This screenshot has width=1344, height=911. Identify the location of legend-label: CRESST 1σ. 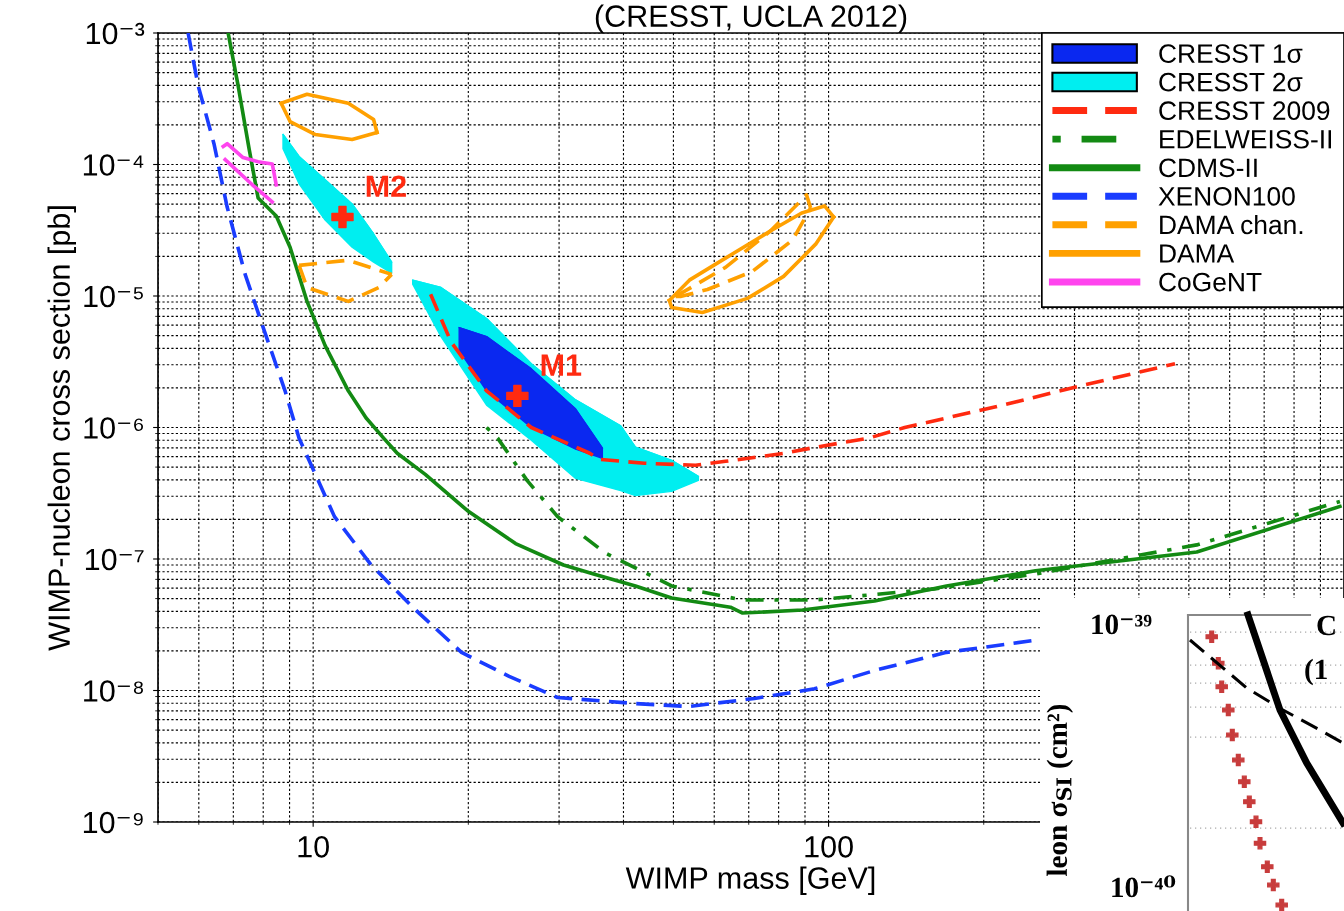
(1231, 53).